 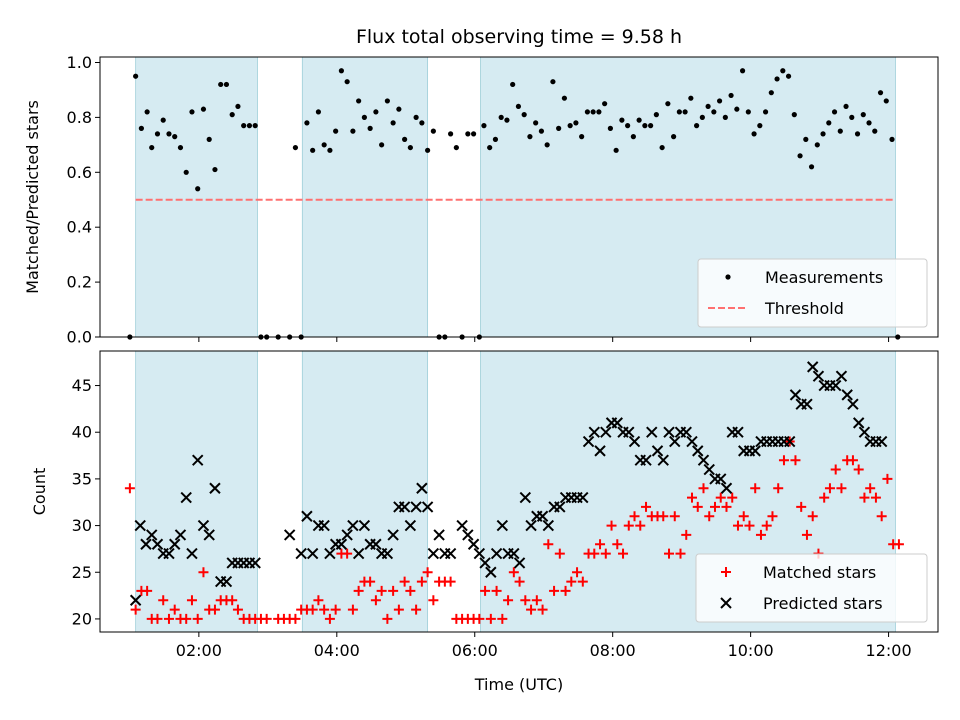 I want to click on chart-title: Flux total observing time = 9.58 h, so click(x=519, y=37).